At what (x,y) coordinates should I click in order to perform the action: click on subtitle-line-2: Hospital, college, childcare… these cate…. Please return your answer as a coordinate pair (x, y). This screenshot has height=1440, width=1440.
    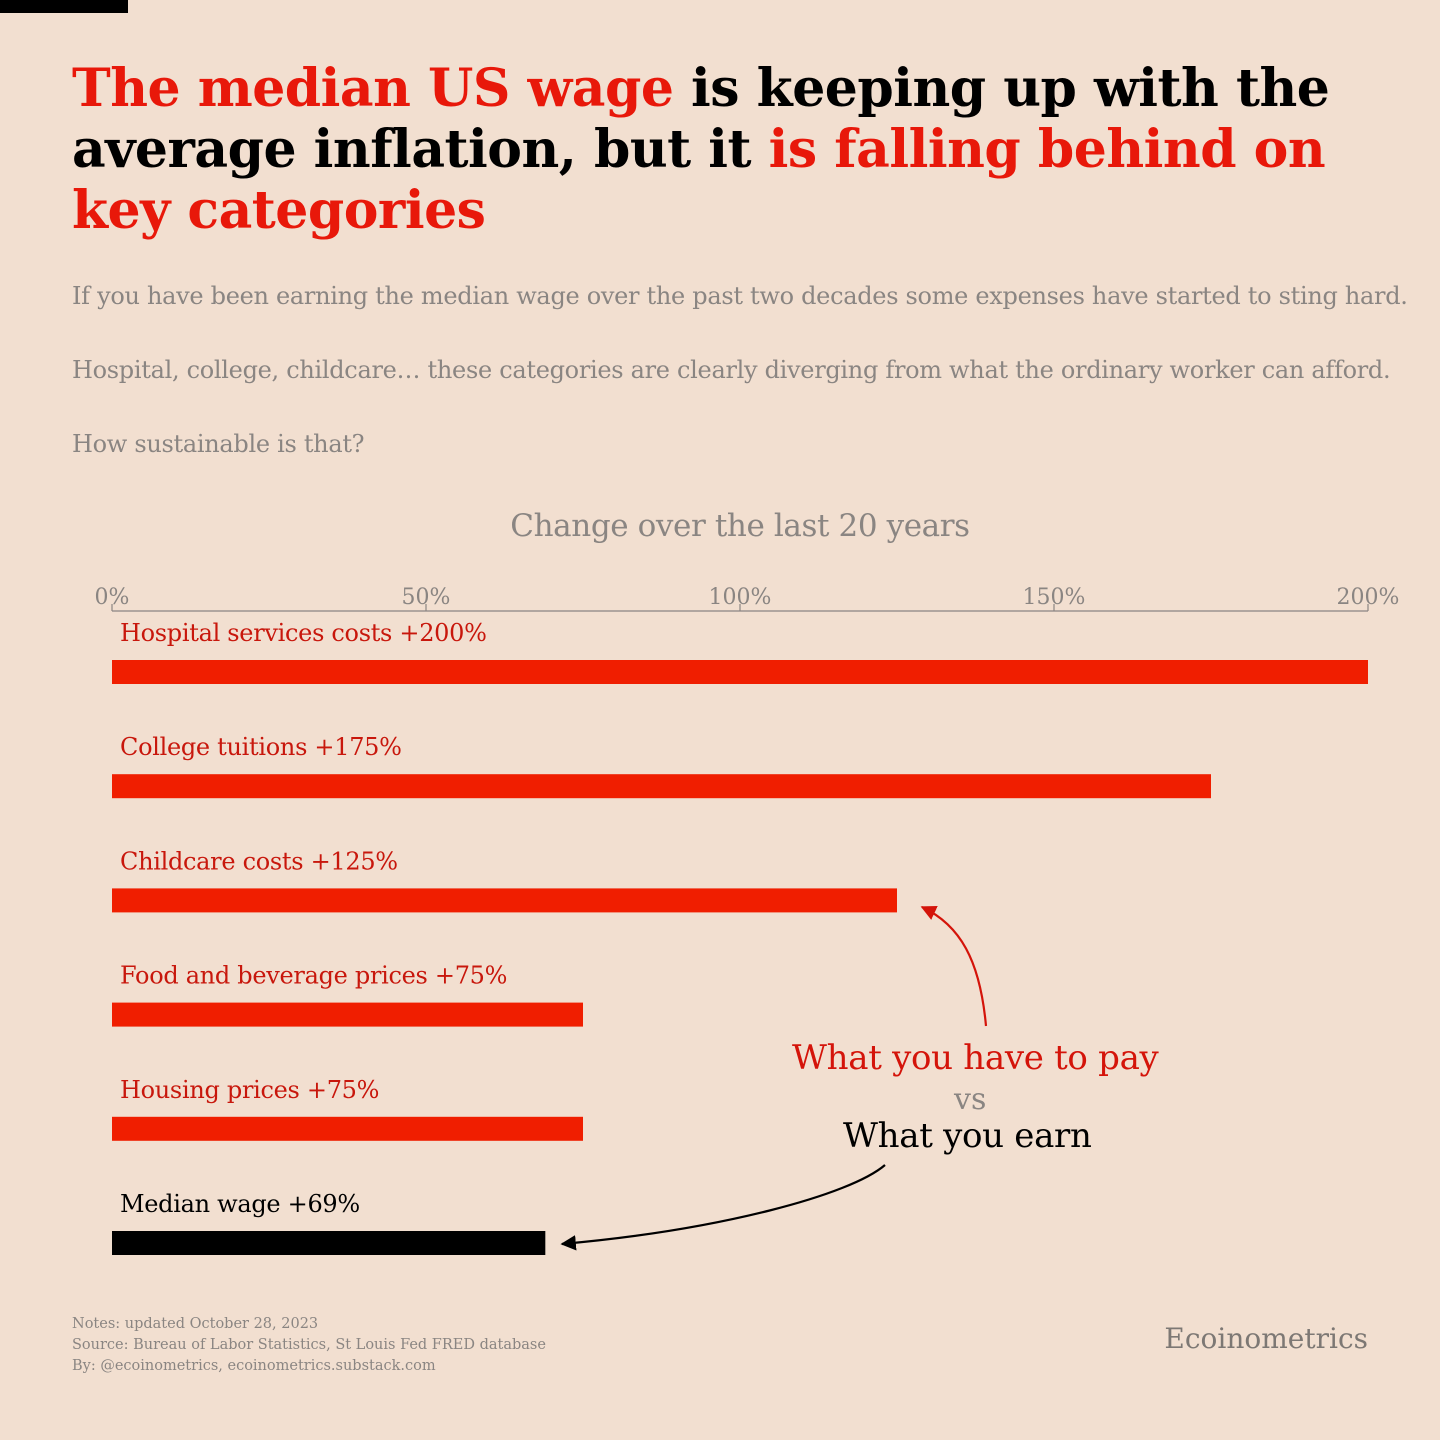
    Looking at the image, I should click on (731, 370).